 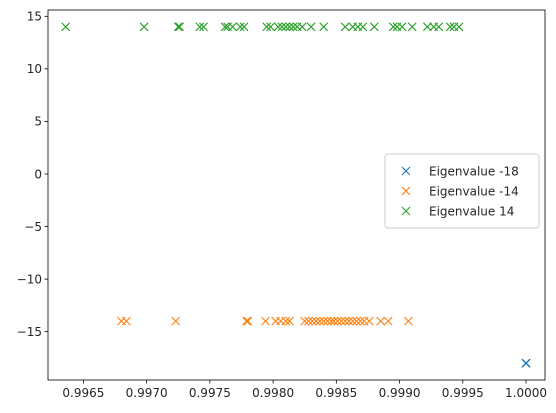 What do you see at coordinates (273, 393) in the screenshot?
I see `x-tick-label: 0.9980` at bounding box center [273, 393].